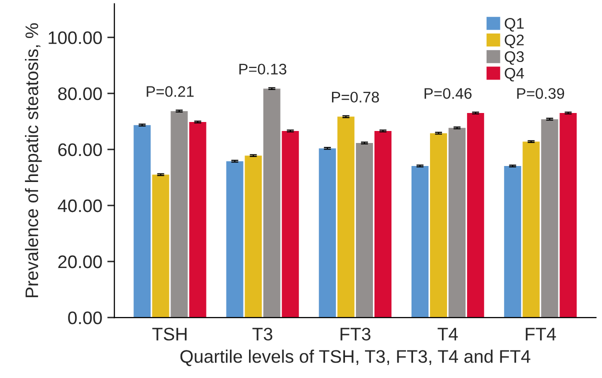 Image resolution: width=602 pixels, height=378 pixels. I want to click on y-tick-label: 80.00, so click(80, 93).